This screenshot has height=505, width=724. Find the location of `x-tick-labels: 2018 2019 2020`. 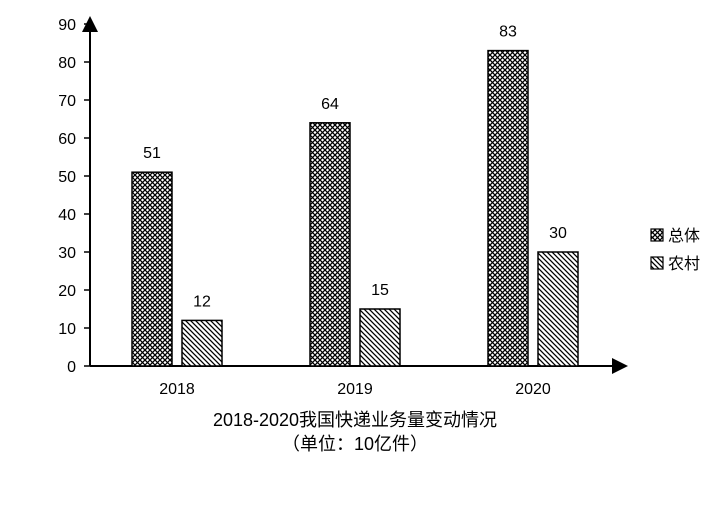

x-tick-labels: 2018 2019 2020 is located at coordinates (355, 389).